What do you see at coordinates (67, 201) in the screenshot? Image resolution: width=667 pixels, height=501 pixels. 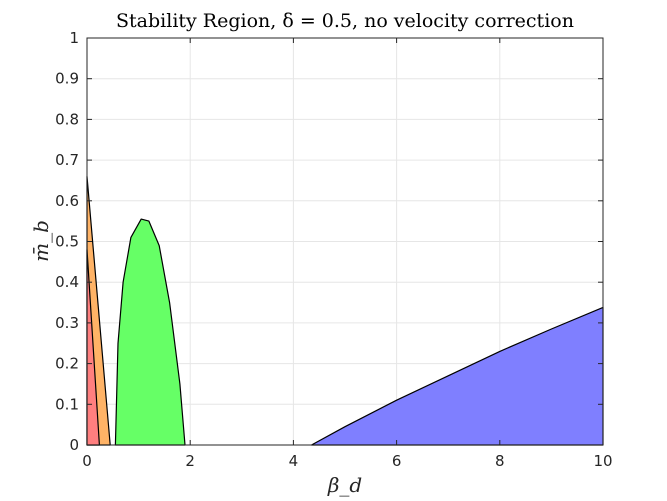 I see `y-tick-label: 0.6` at bounding box center [67, 201].